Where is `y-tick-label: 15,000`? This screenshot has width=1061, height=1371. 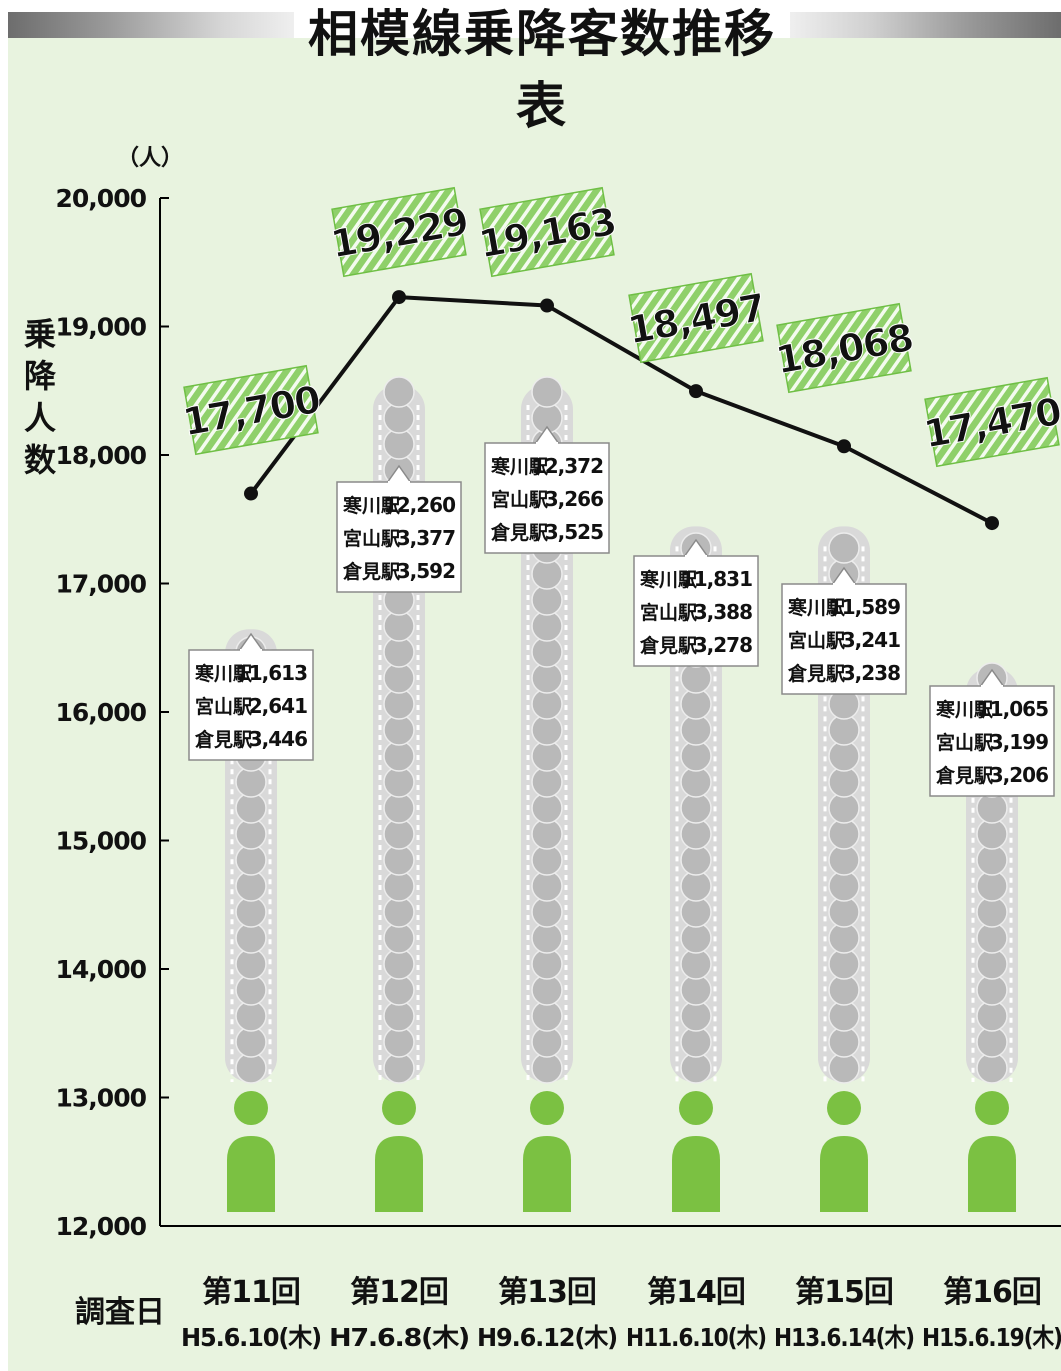 y-tick-label: 15,000 is located at coordinates (101, 841).